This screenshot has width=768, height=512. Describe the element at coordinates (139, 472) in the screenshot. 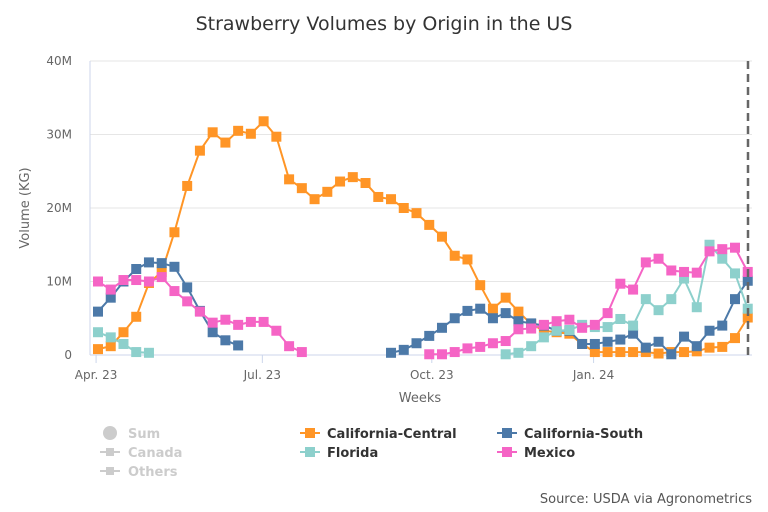

I see `legend-item-others: Others` at that location.